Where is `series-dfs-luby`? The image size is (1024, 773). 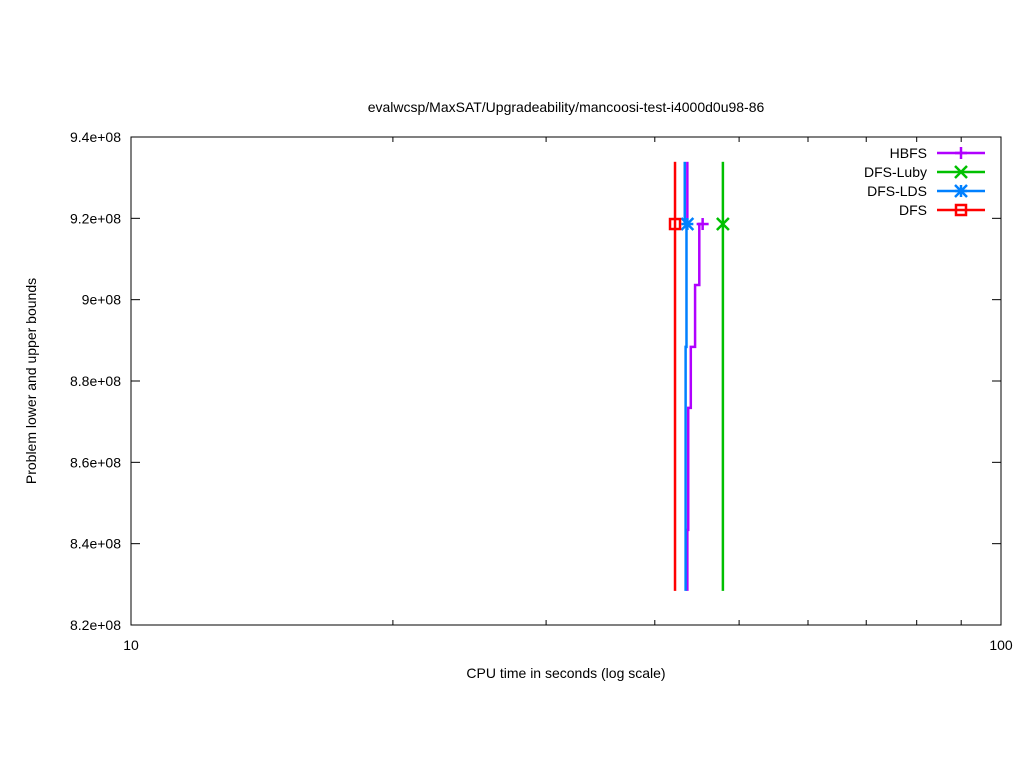
series-dfs-luby is located at coordinates (723, 376).